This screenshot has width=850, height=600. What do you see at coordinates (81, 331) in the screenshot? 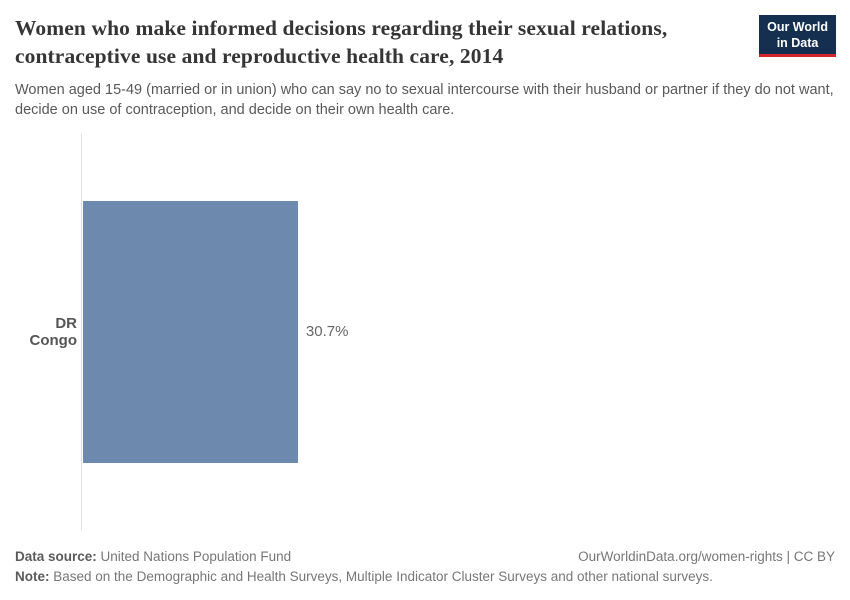
I see `y-axis-line` at bounding box center [81, 331].